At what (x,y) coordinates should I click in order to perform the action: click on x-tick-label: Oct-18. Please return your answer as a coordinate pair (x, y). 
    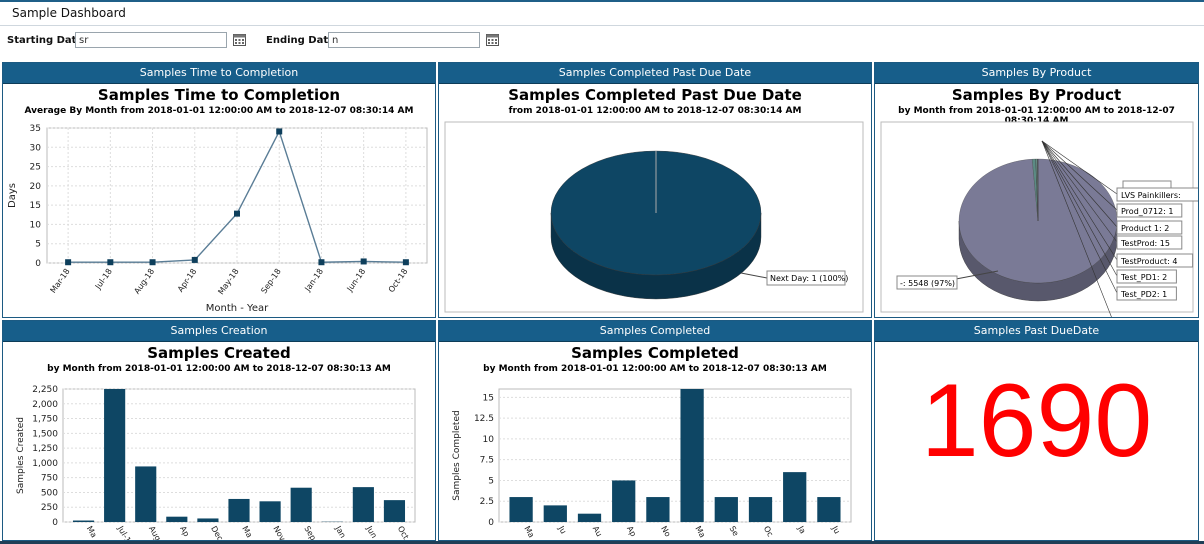
    Looking at the image, I should click on (398, 280).